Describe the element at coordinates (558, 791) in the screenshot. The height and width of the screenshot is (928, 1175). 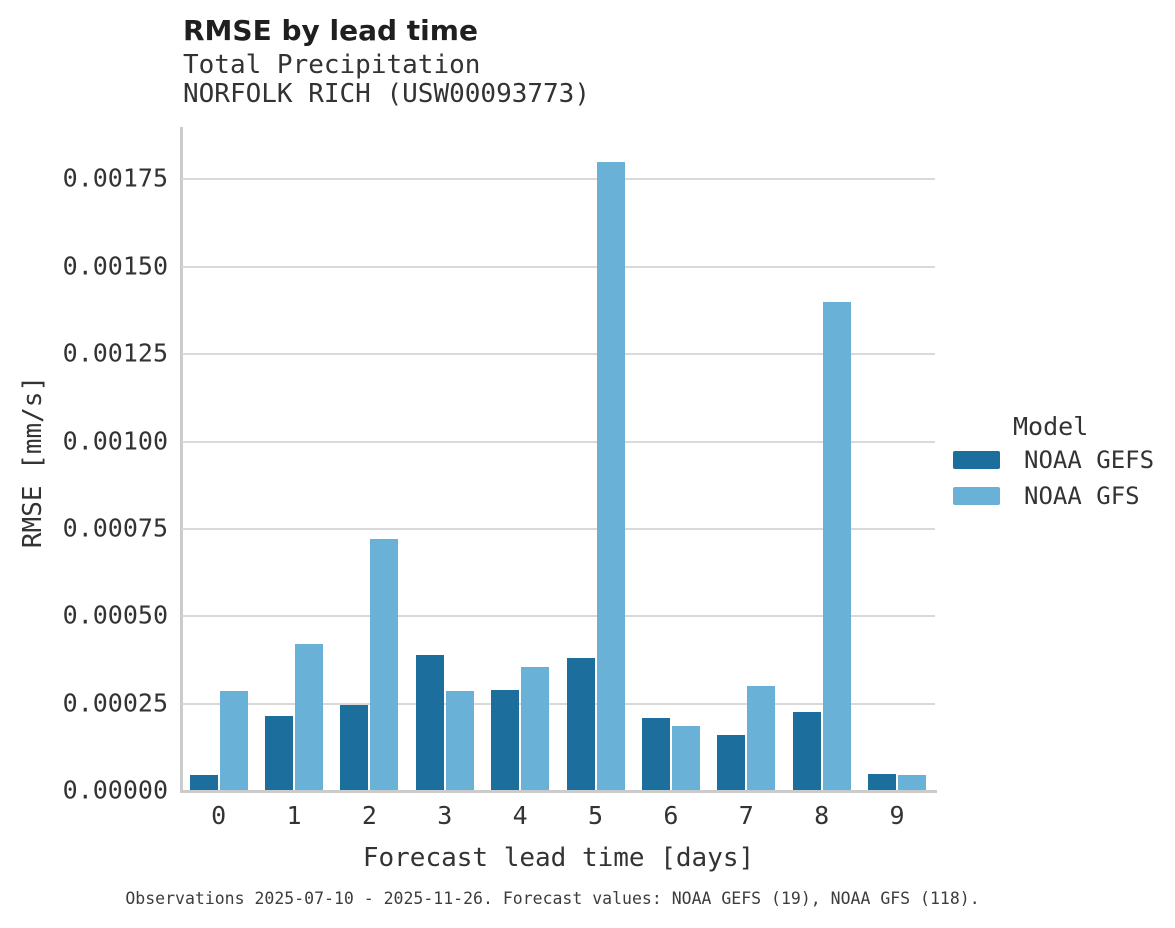
I see `x-axis-spine` at that location.